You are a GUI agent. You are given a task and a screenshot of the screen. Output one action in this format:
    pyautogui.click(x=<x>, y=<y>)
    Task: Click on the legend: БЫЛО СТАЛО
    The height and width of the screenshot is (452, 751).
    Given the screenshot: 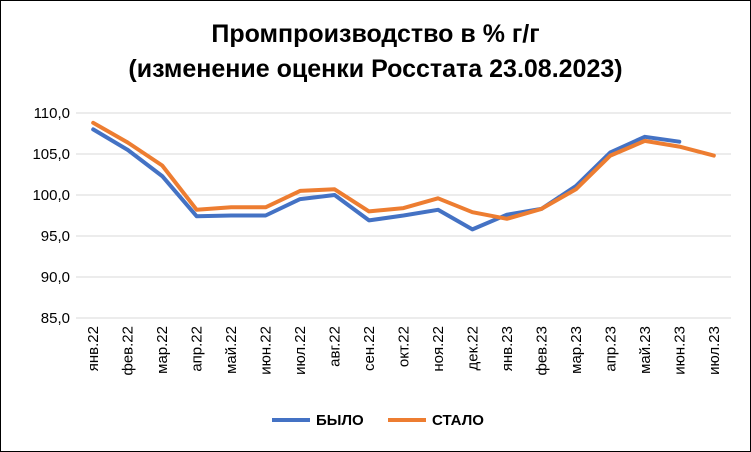 What is the action you would take?
    pyautogui.click(x=378, y=420)
    